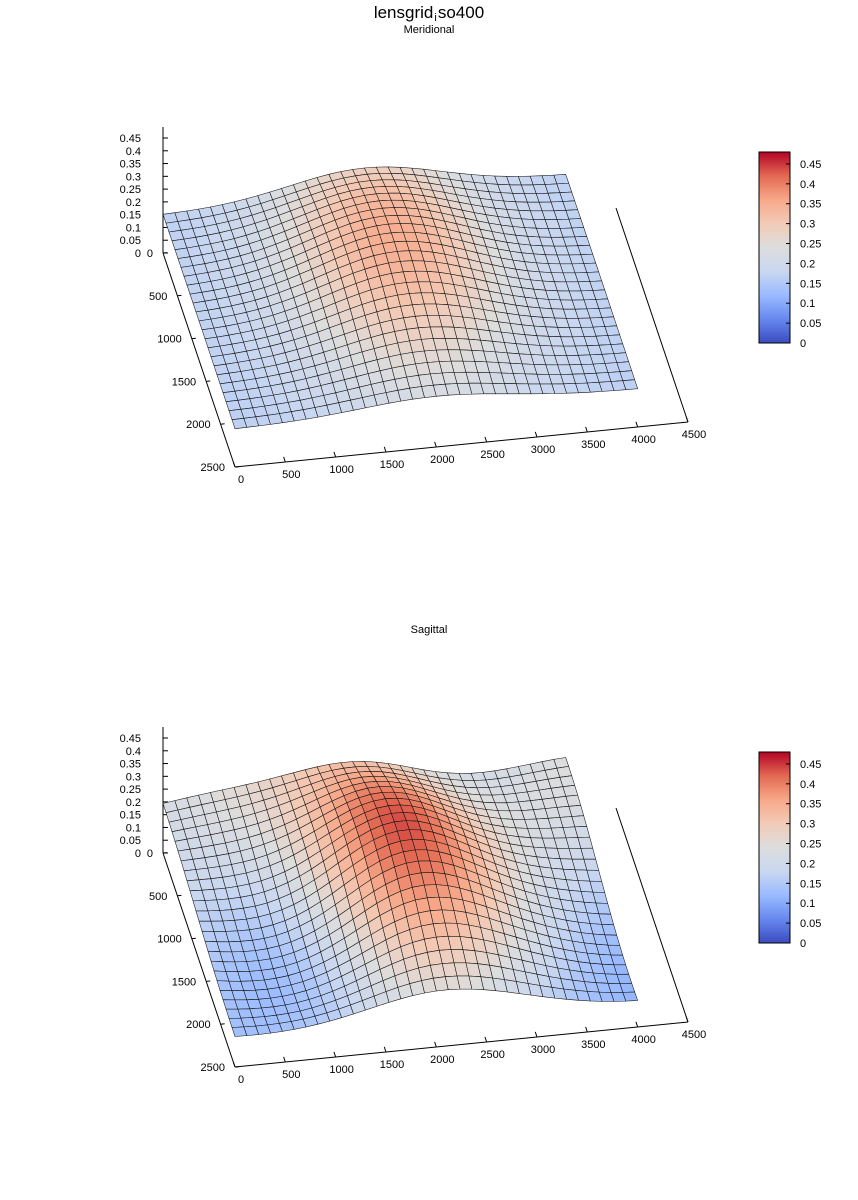 The height and width of the screenshot is (1200, 858). I want to click on surface-mesh, so click(400, 297).